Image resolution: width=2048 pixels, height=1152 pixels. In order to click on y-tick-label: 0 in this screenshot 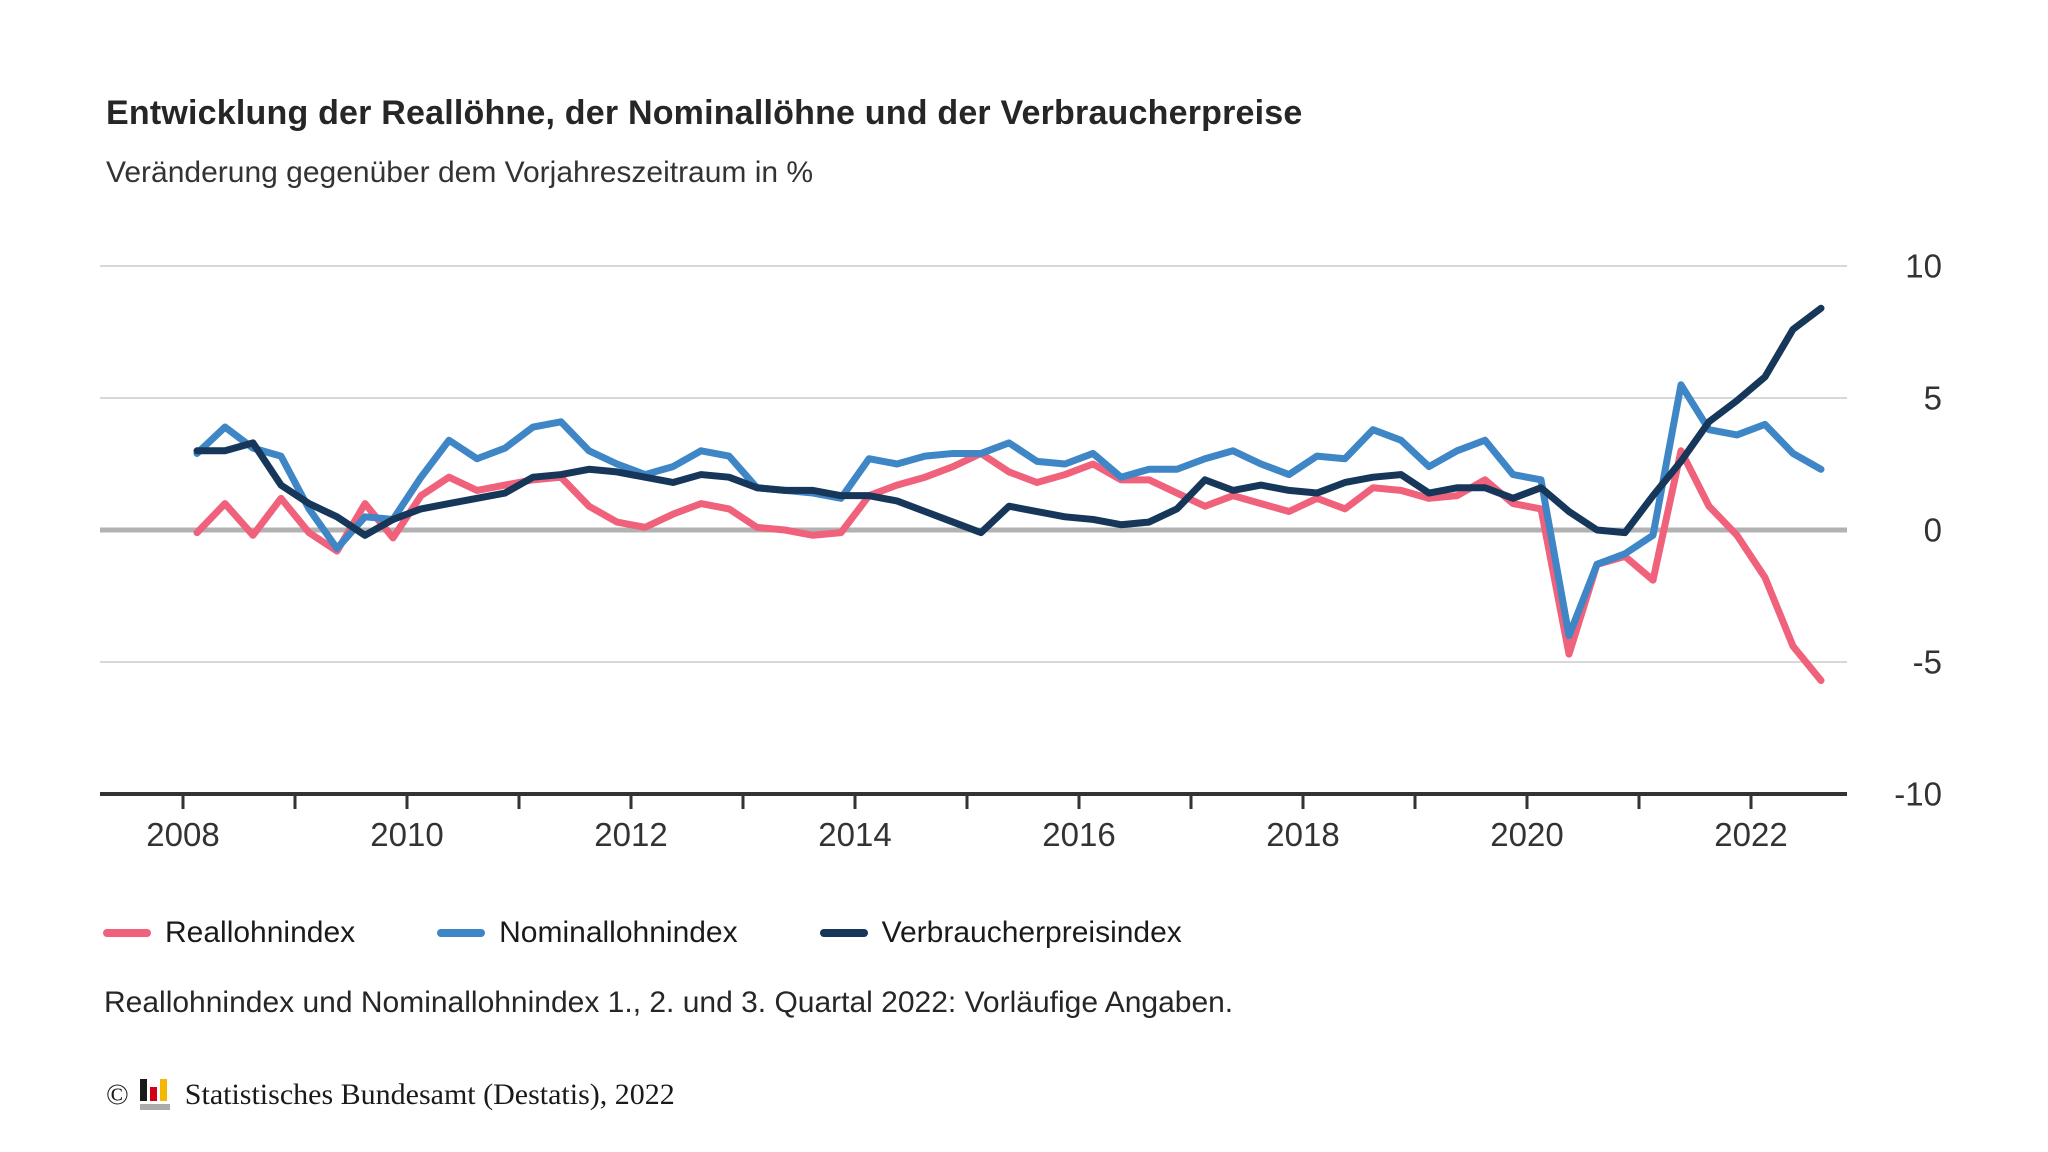, I will do `click(1933, 530)`.